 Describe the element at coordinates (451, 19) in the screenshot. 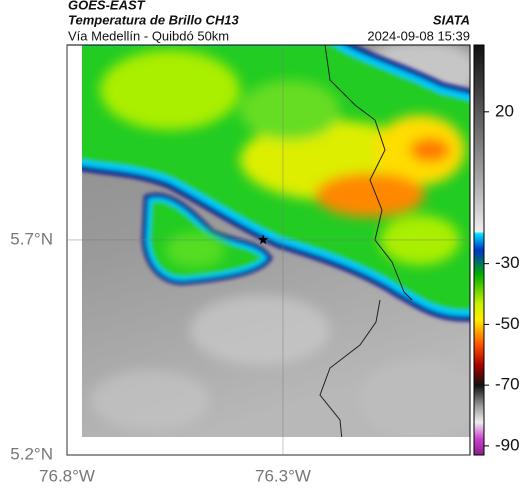

I see `brand: SIATA` at that location.